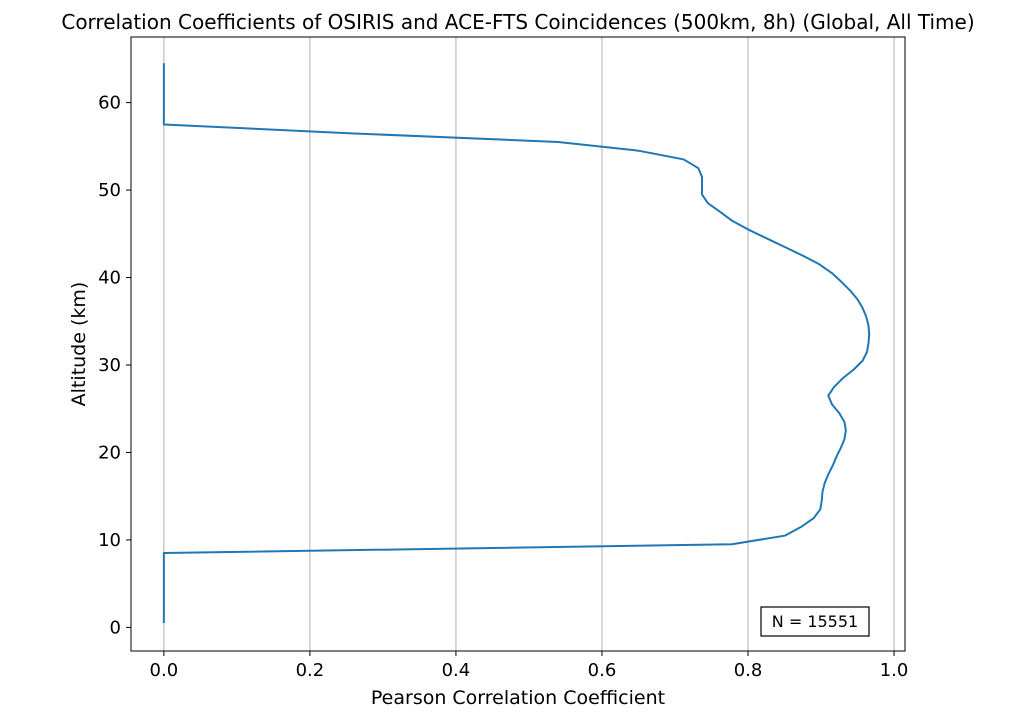  I want to click on x-tick-label: 0.2, so click(310, 670).